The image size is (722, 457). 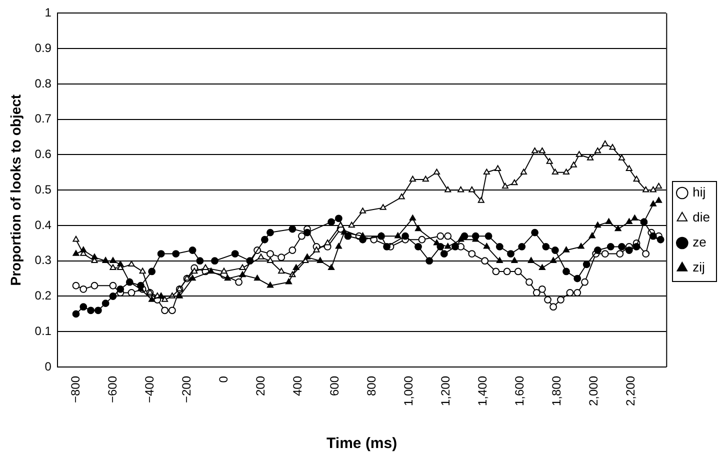 What do you see at coordinates (15, 190) in the screenshot?
I see `y-axis-title: Proportion of looks to object` at bounding box center [15, 190].